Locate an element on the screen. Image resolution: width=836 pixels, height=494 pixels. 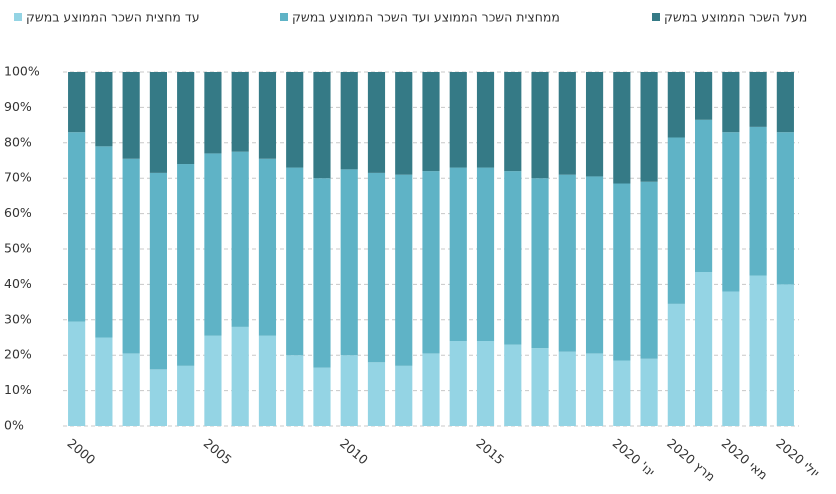
y-tick-label: 20% is located at coordinates (18, 354).